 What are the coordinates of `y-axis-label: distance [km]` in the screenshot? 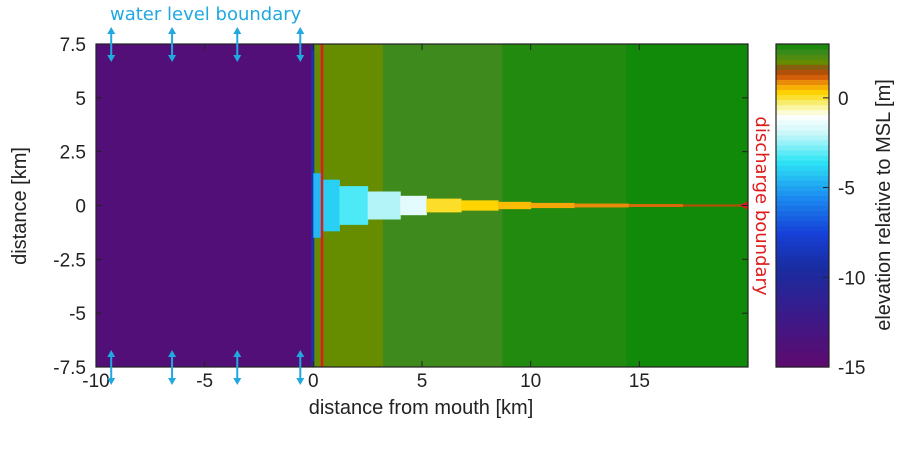 It's located at (20, 206).